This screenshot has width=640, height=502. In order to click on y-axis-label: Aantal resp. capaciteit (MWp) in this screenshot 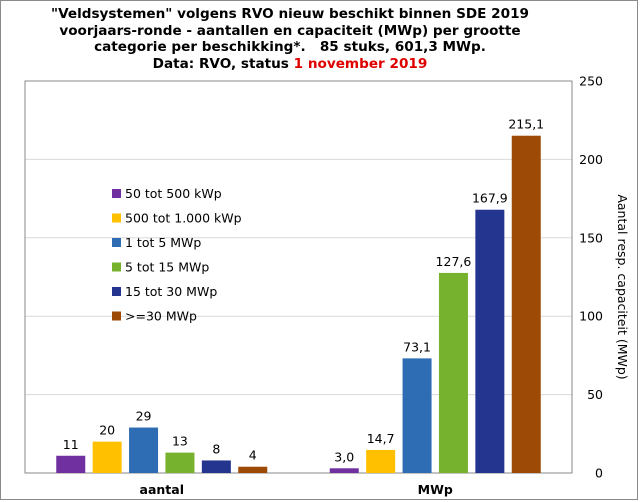, I will do `click(622, 286)`.